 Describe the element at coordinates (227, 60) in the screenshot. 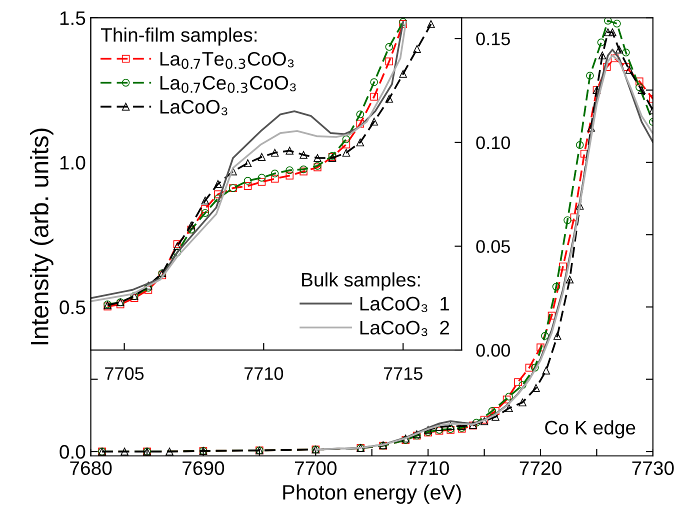

I see `legend-label: La$_{0.7}$Te$_{0.3}$CoO₃` at that location.